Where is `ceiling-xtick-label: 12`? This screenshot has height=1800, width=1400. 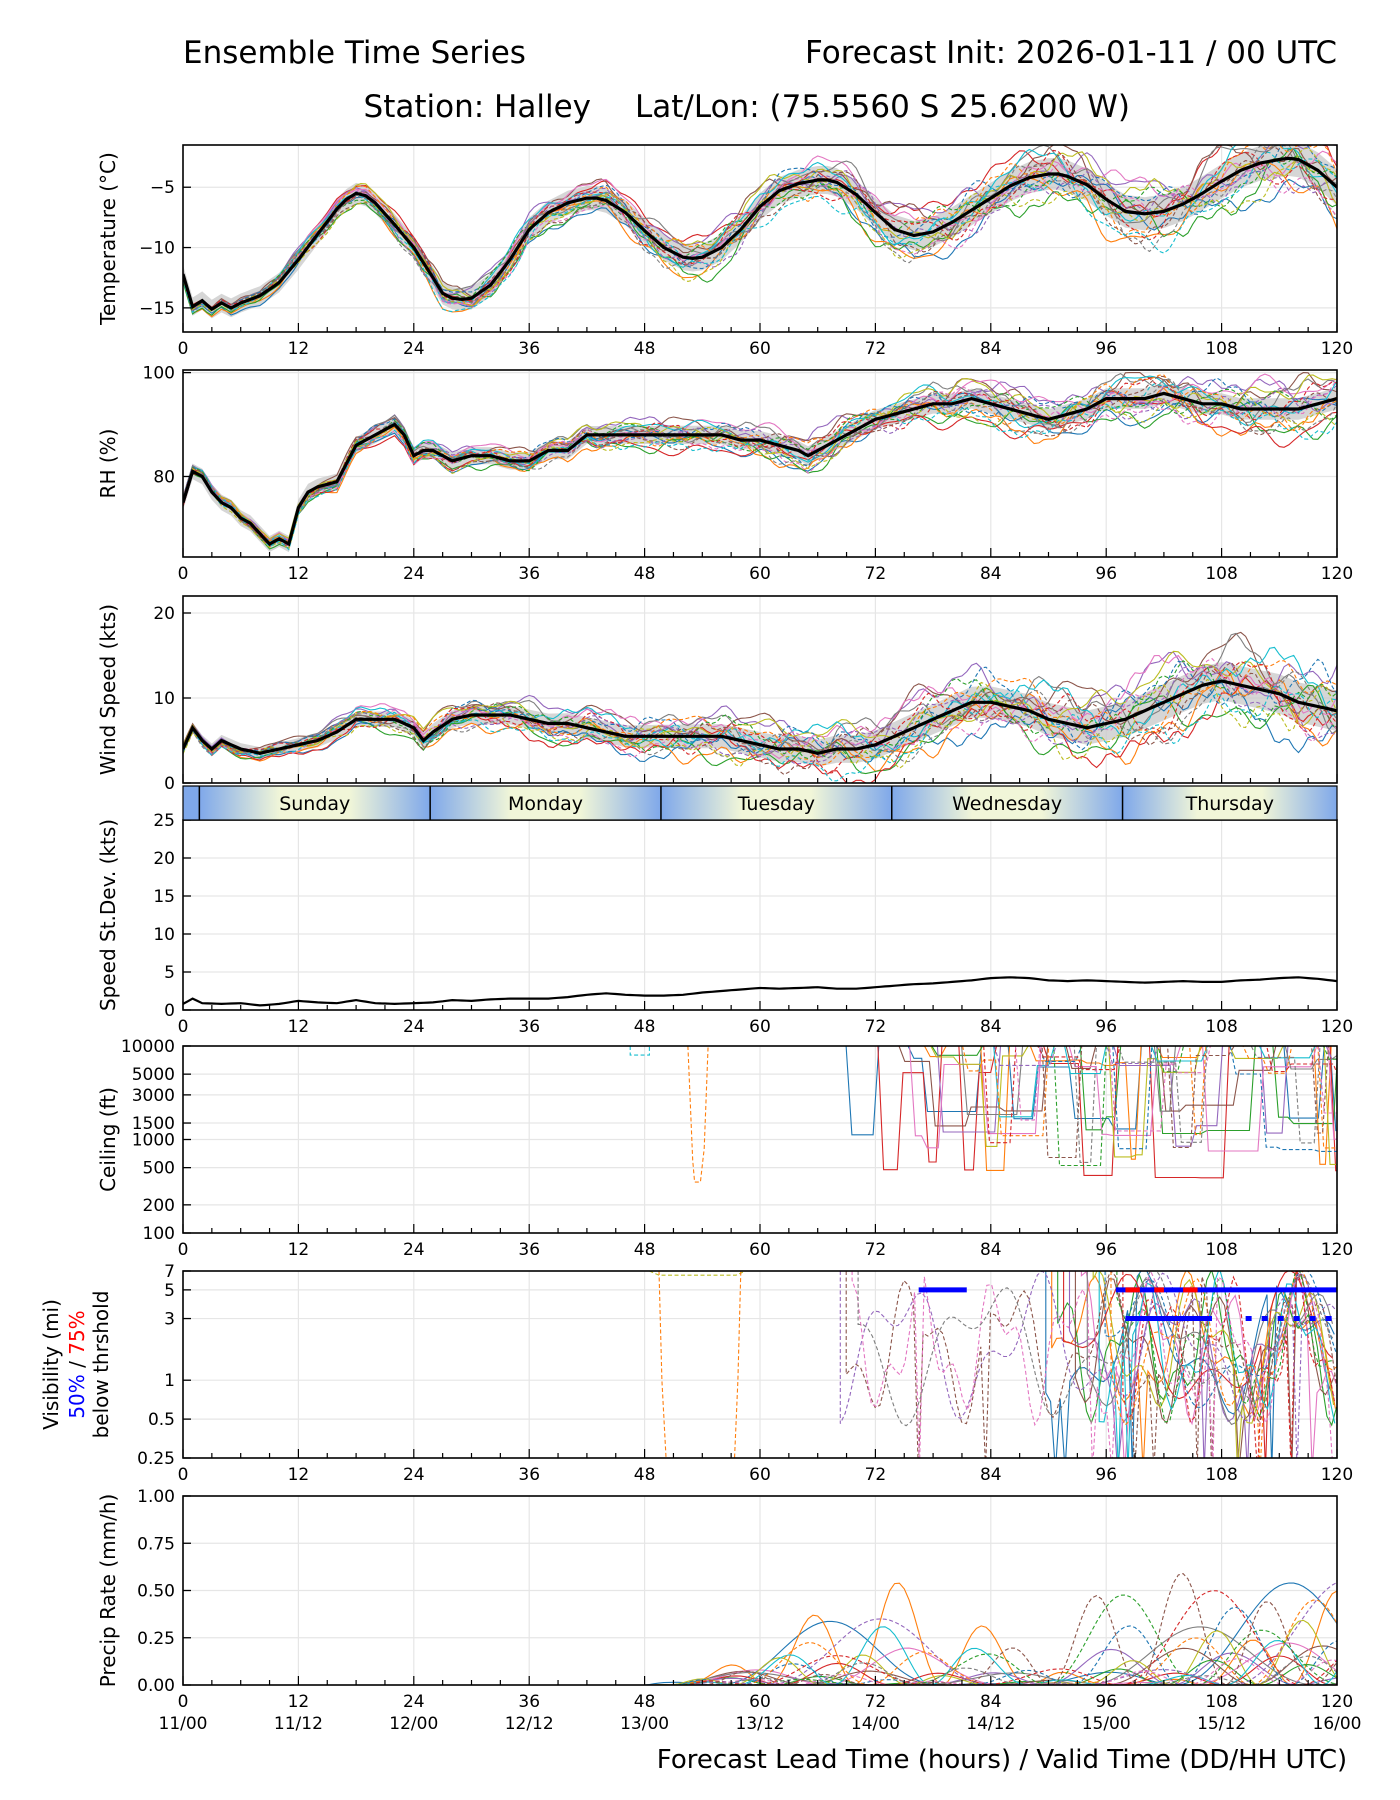
ceiling-xtick-label: 12 is located at coordinates (299, 1250).